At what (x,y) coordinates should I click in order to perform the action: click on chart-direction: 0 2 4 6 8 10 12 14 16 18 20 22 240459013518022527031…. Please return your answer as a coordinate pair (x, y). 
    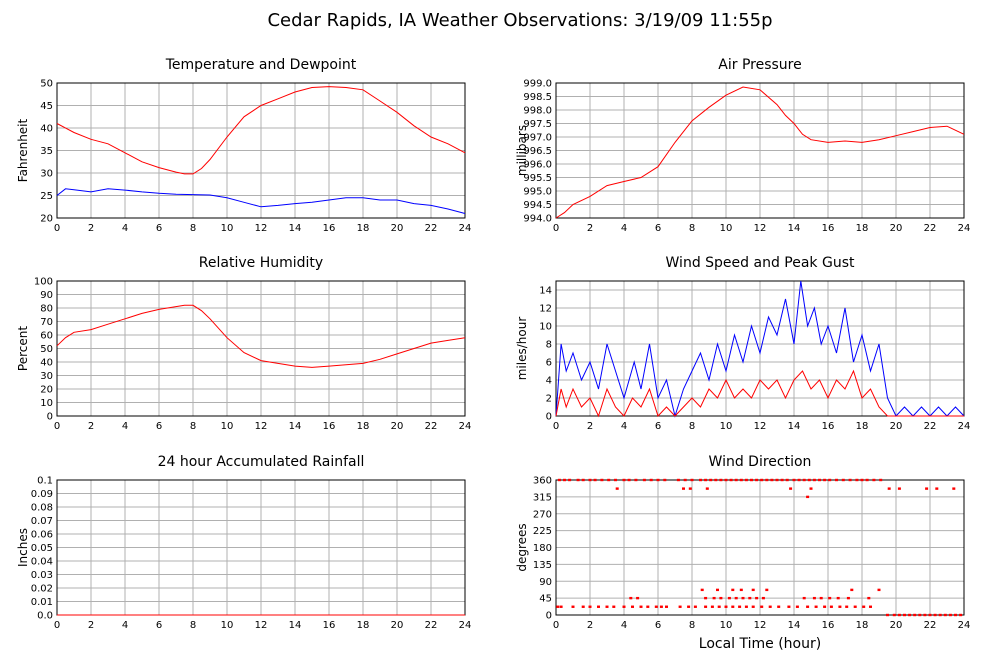
    Looking at the image, I should click on (742, 542).